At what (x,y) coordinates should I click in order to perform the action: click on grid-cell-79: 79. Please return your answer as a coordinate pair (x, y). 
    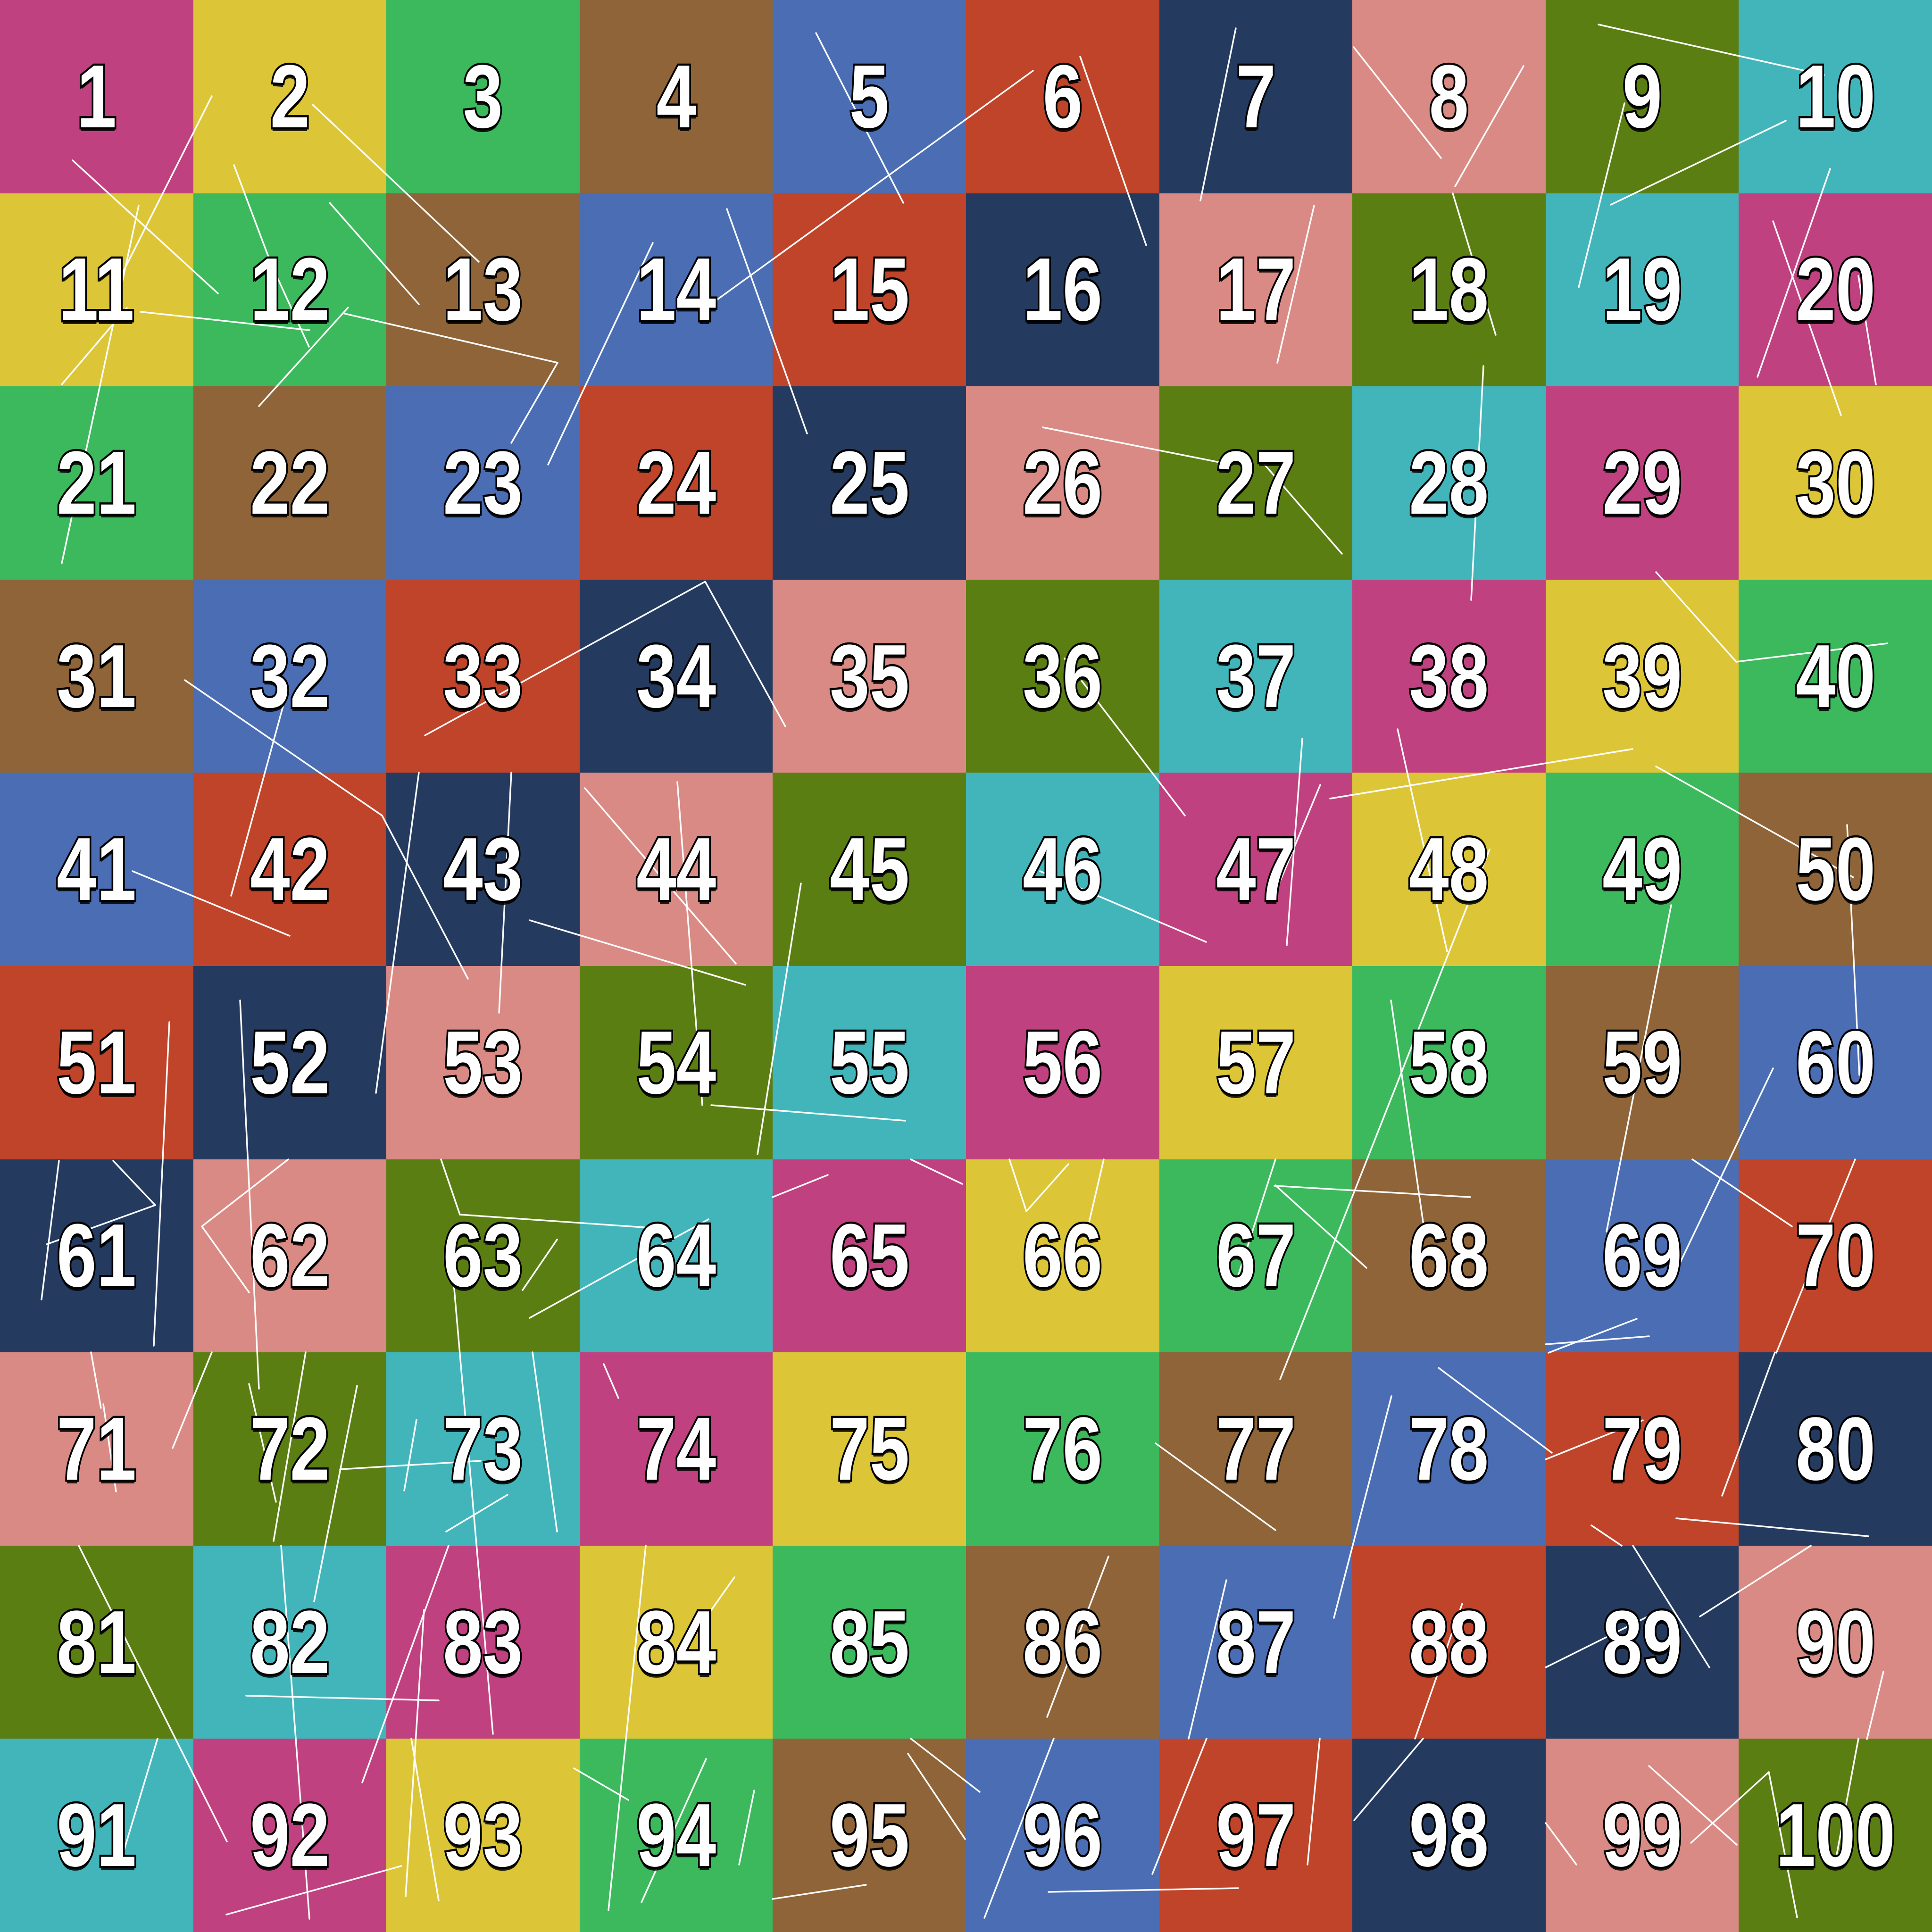
    Looking at the image, I should click on (1642, 1449).